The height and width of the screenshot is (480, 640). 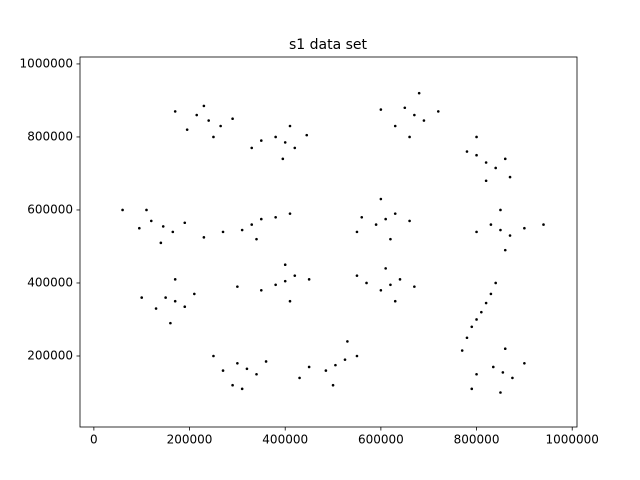 I want to click on x-tick-label: 800000, so click(x=477, y=440).